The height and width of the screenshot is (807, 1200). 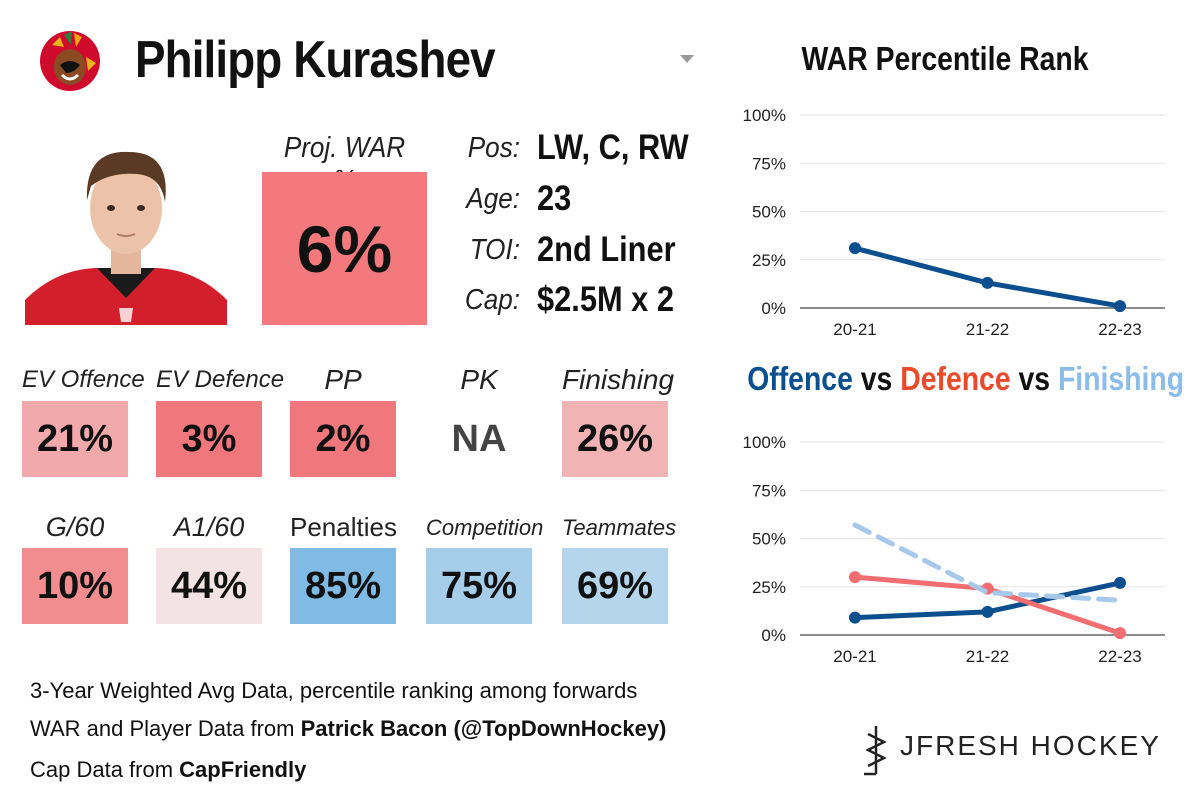 I want to click on info-value: $2.5M x 2, so click(x=605, y=299).